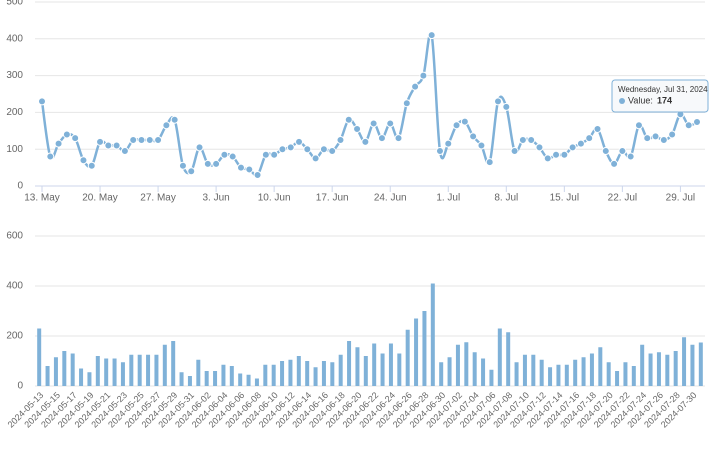 The height and width of the screenshot is (451, 716). Describe the element at coordinates (14, 4) in the screenshot. I see `y-tick-label: 500` at that location.